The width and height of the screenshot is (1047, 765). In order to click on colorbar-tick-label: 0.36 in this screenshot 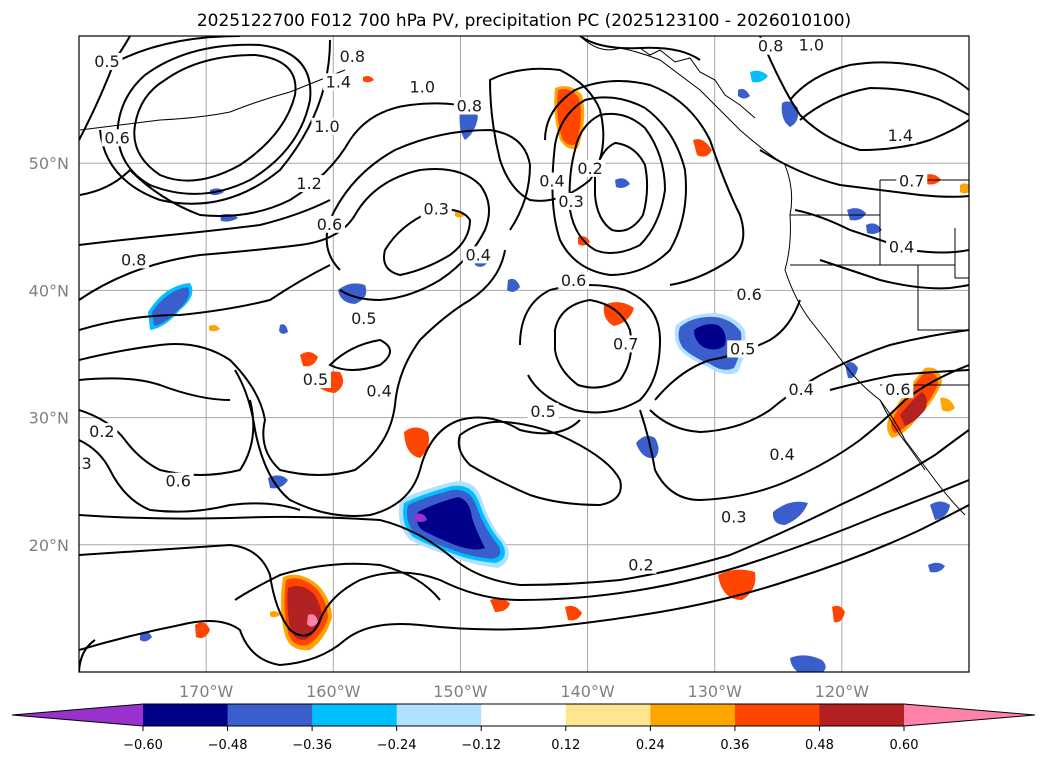, I will do `click(734, 745)`.